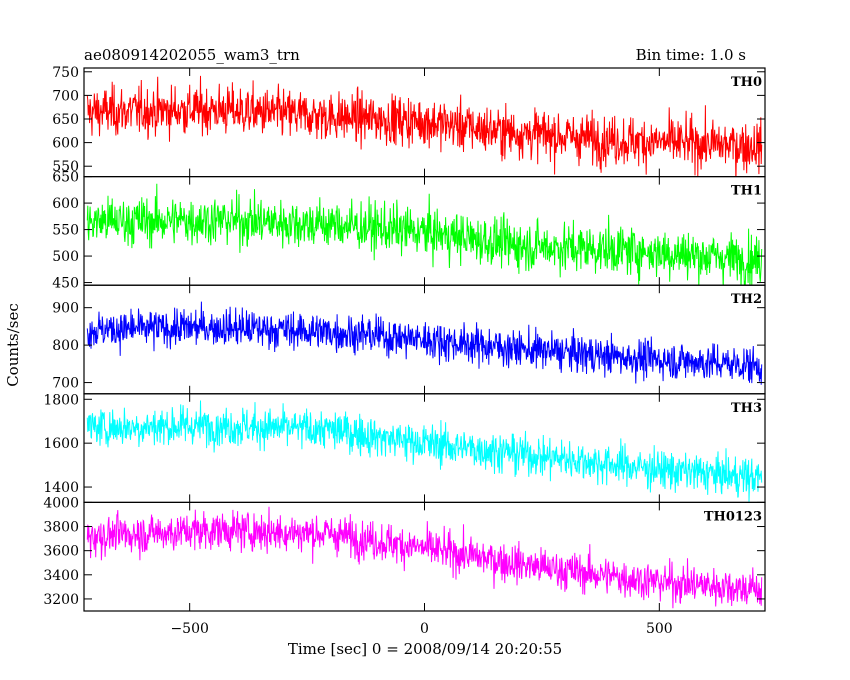  I want to click on x-axis: −500 0 500, so click(421, 629).